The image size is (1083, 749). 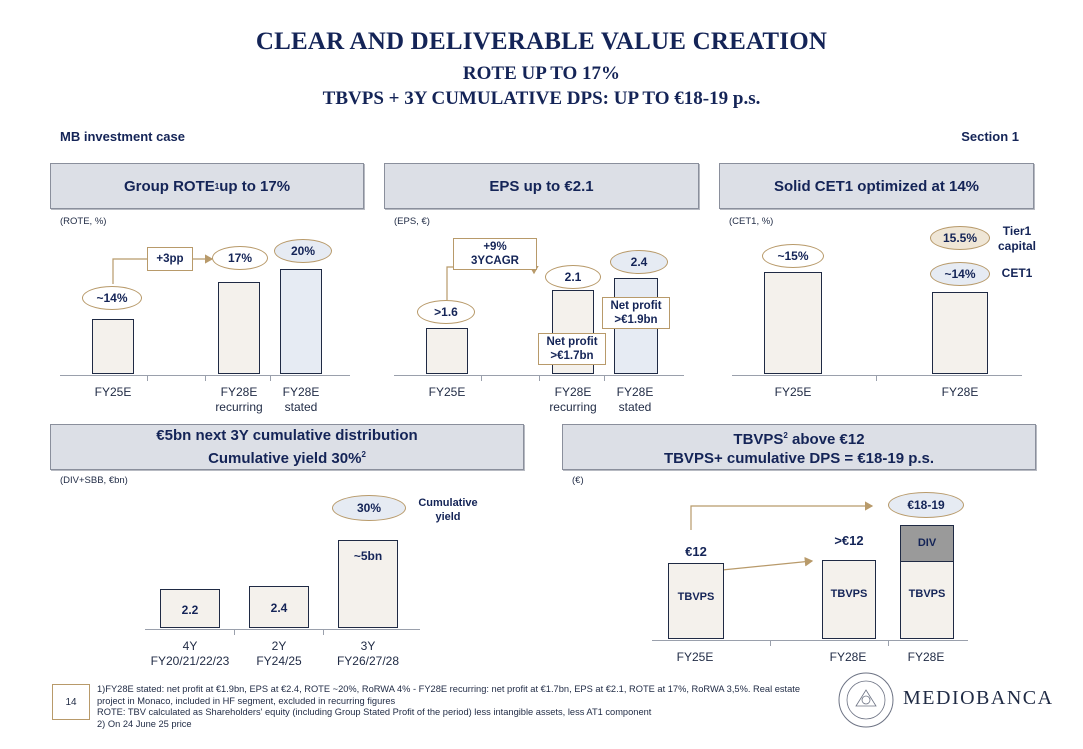 I want to click on tbvps-bar-fy25e, so click(x=696, y=601).